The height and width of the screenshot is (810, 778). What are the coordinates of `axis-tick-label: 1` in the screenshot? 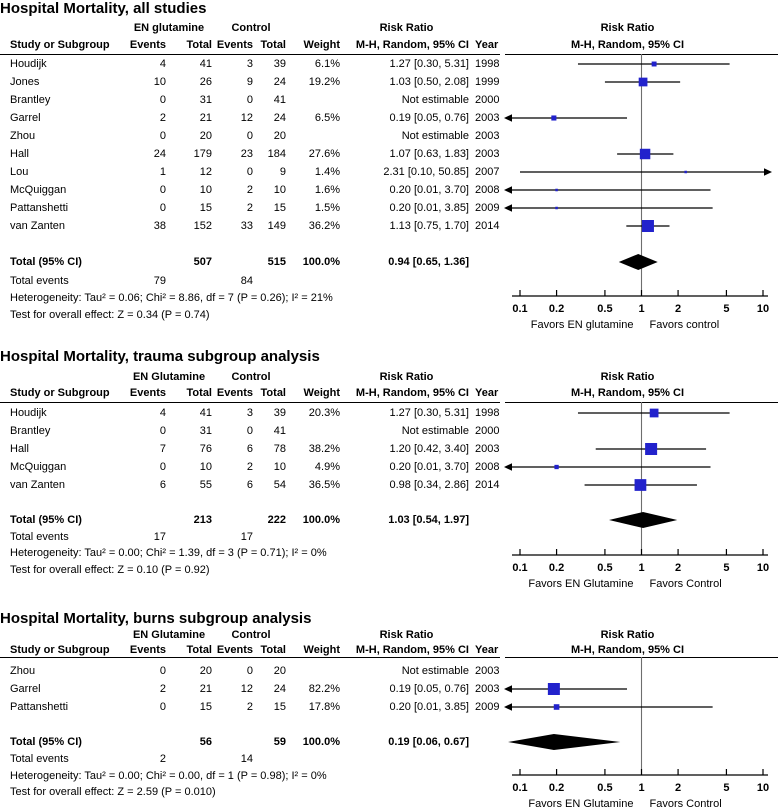 It's located at (641, 788).